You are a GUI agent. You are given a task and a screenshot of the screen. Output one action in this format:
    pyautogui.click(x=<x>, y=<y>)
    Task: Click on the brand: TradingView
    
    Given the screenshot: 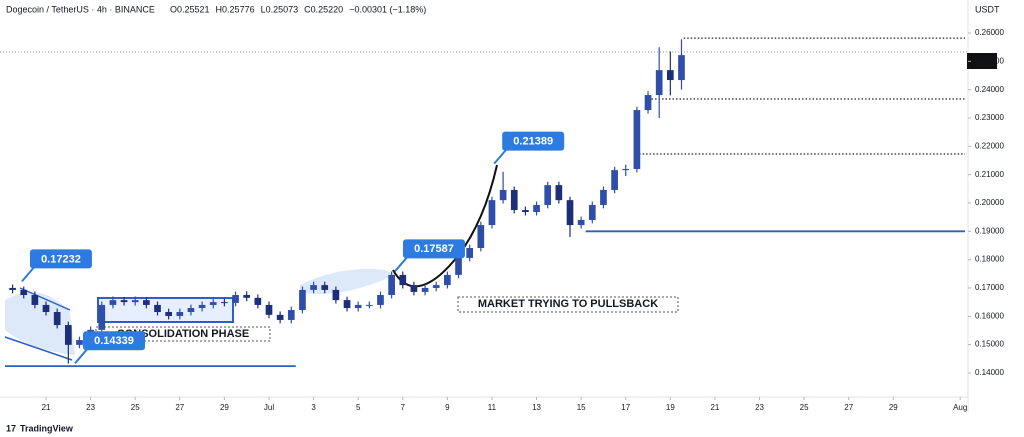 What is the action you would take?
    pyautogui.click(x=47, y=428)
    